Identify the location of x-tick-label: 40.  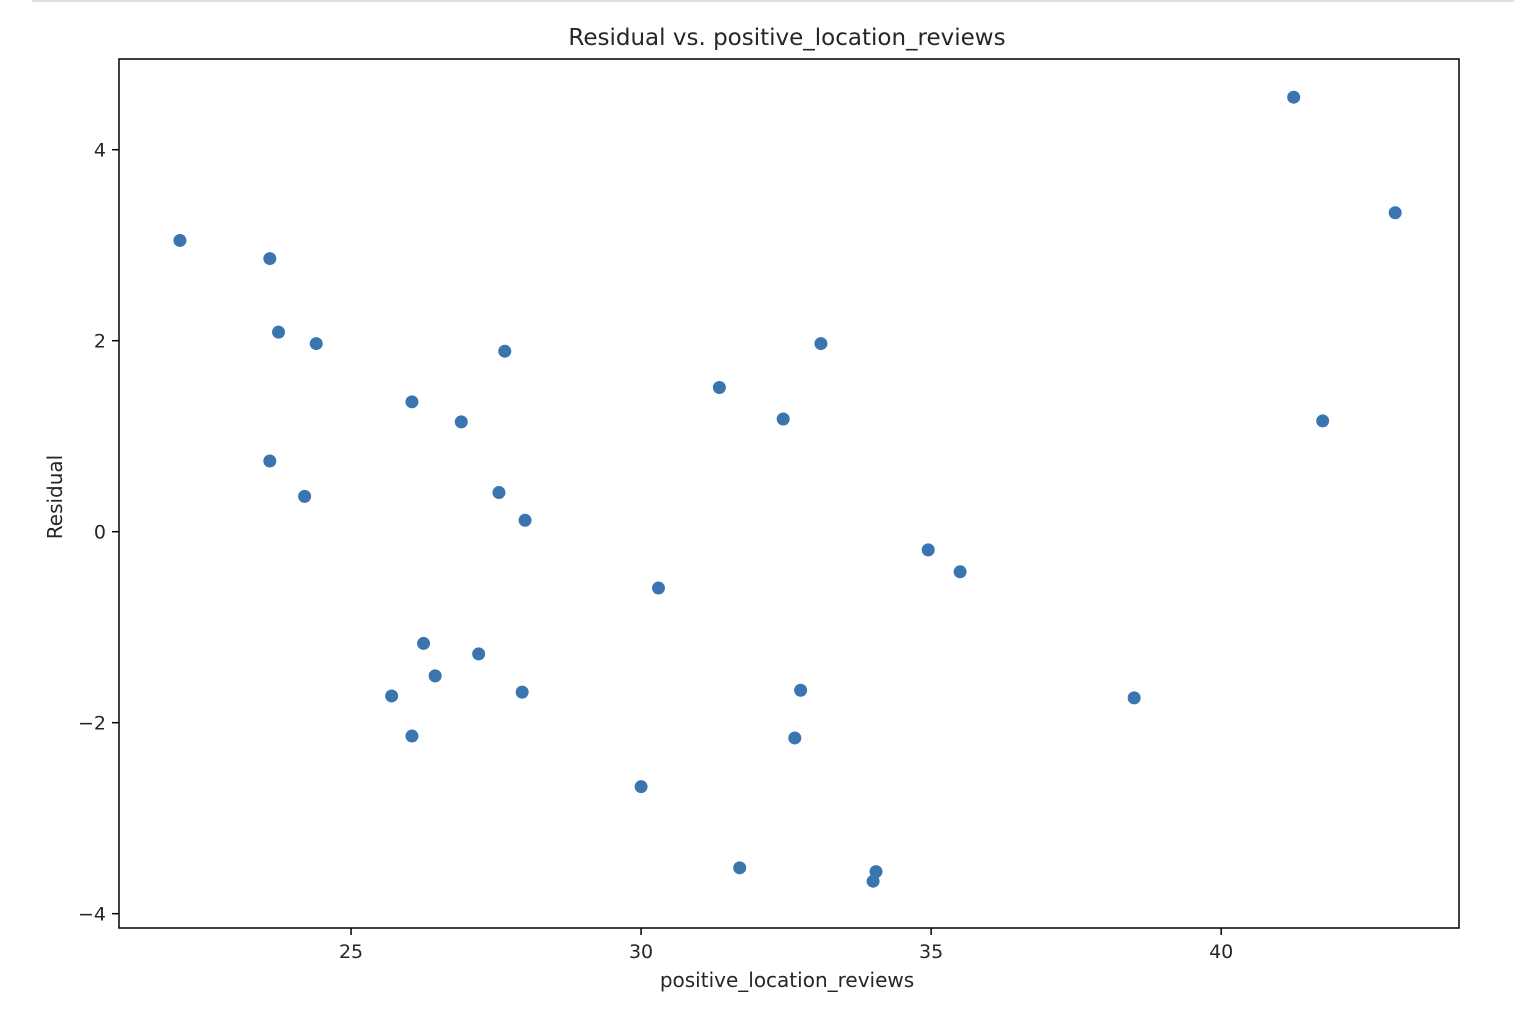
(1221, 952).